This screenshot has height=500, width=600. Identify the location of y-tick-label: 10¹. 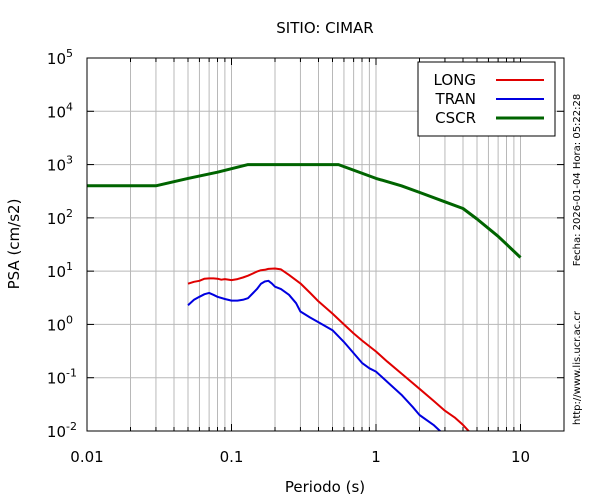
(60, 270).